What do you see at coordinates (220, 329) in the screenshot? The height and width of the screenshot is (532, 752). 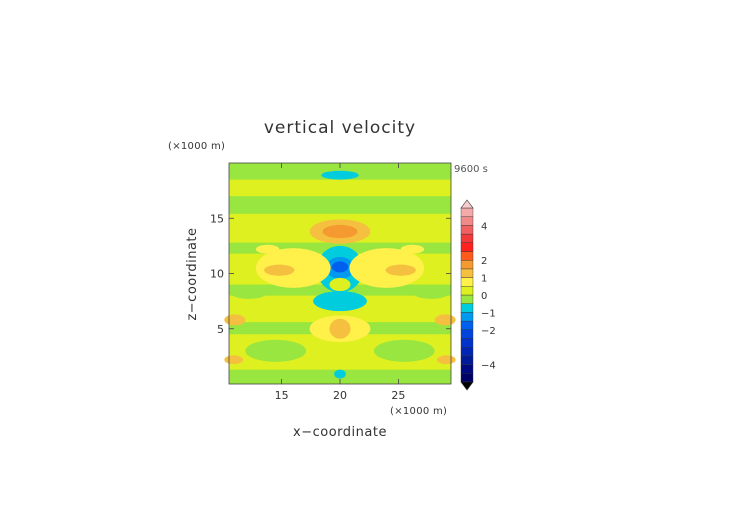 I see `y-tick-label: 5` at bounding box center [220, 329].